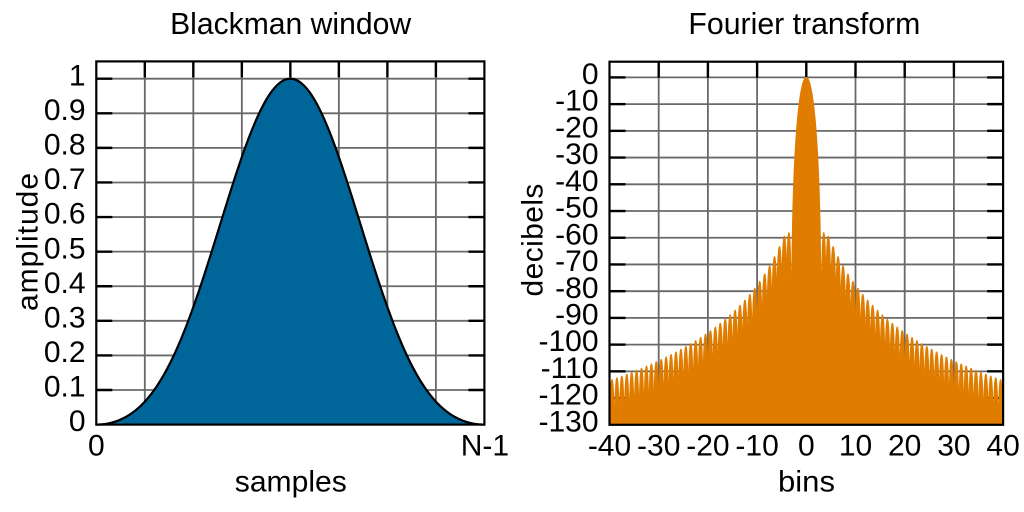 The width and height of the screenshot is (1024, 512). What do you see at coordinates (568, 421) in the screenshot?
I see `svg-text: -130` at bounding box center [568, 421].